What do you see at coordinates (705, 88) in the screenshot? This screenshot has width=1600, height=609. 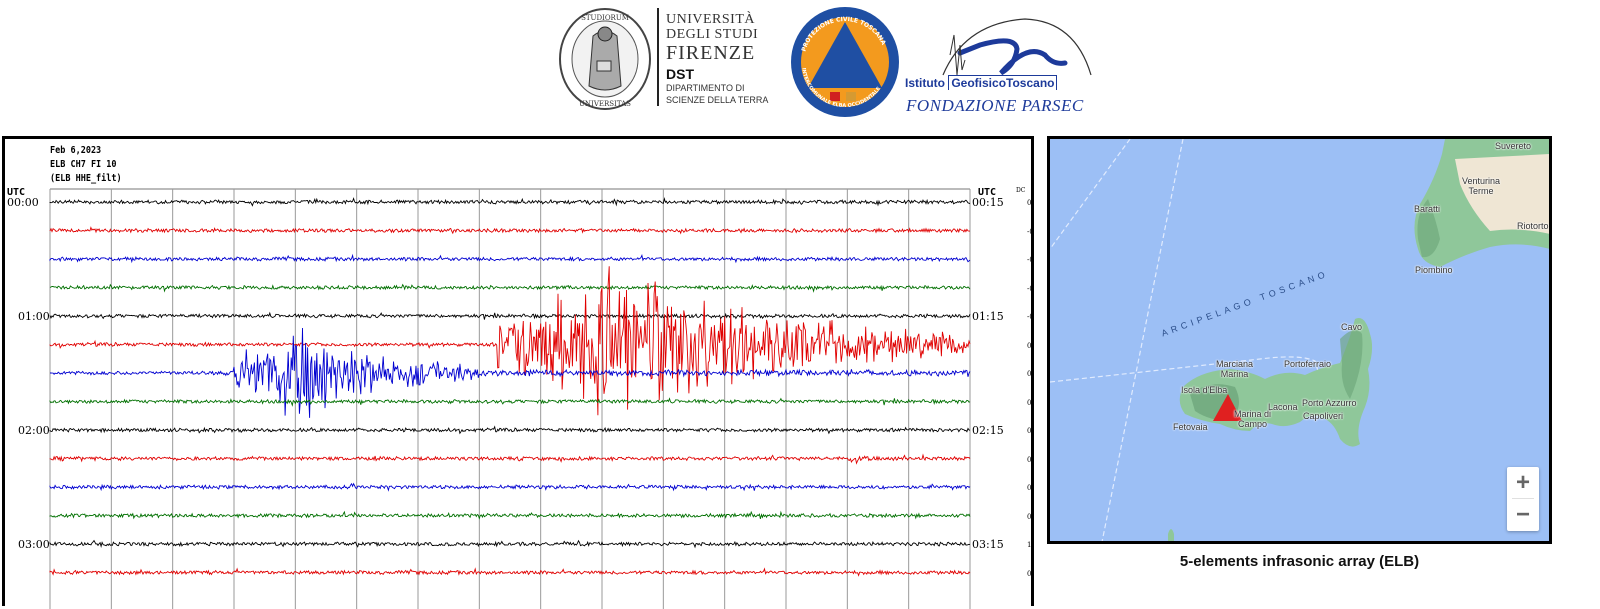 I see `department-line-1: DIPARTIMENTO DI` at bounding box center [705, 88].